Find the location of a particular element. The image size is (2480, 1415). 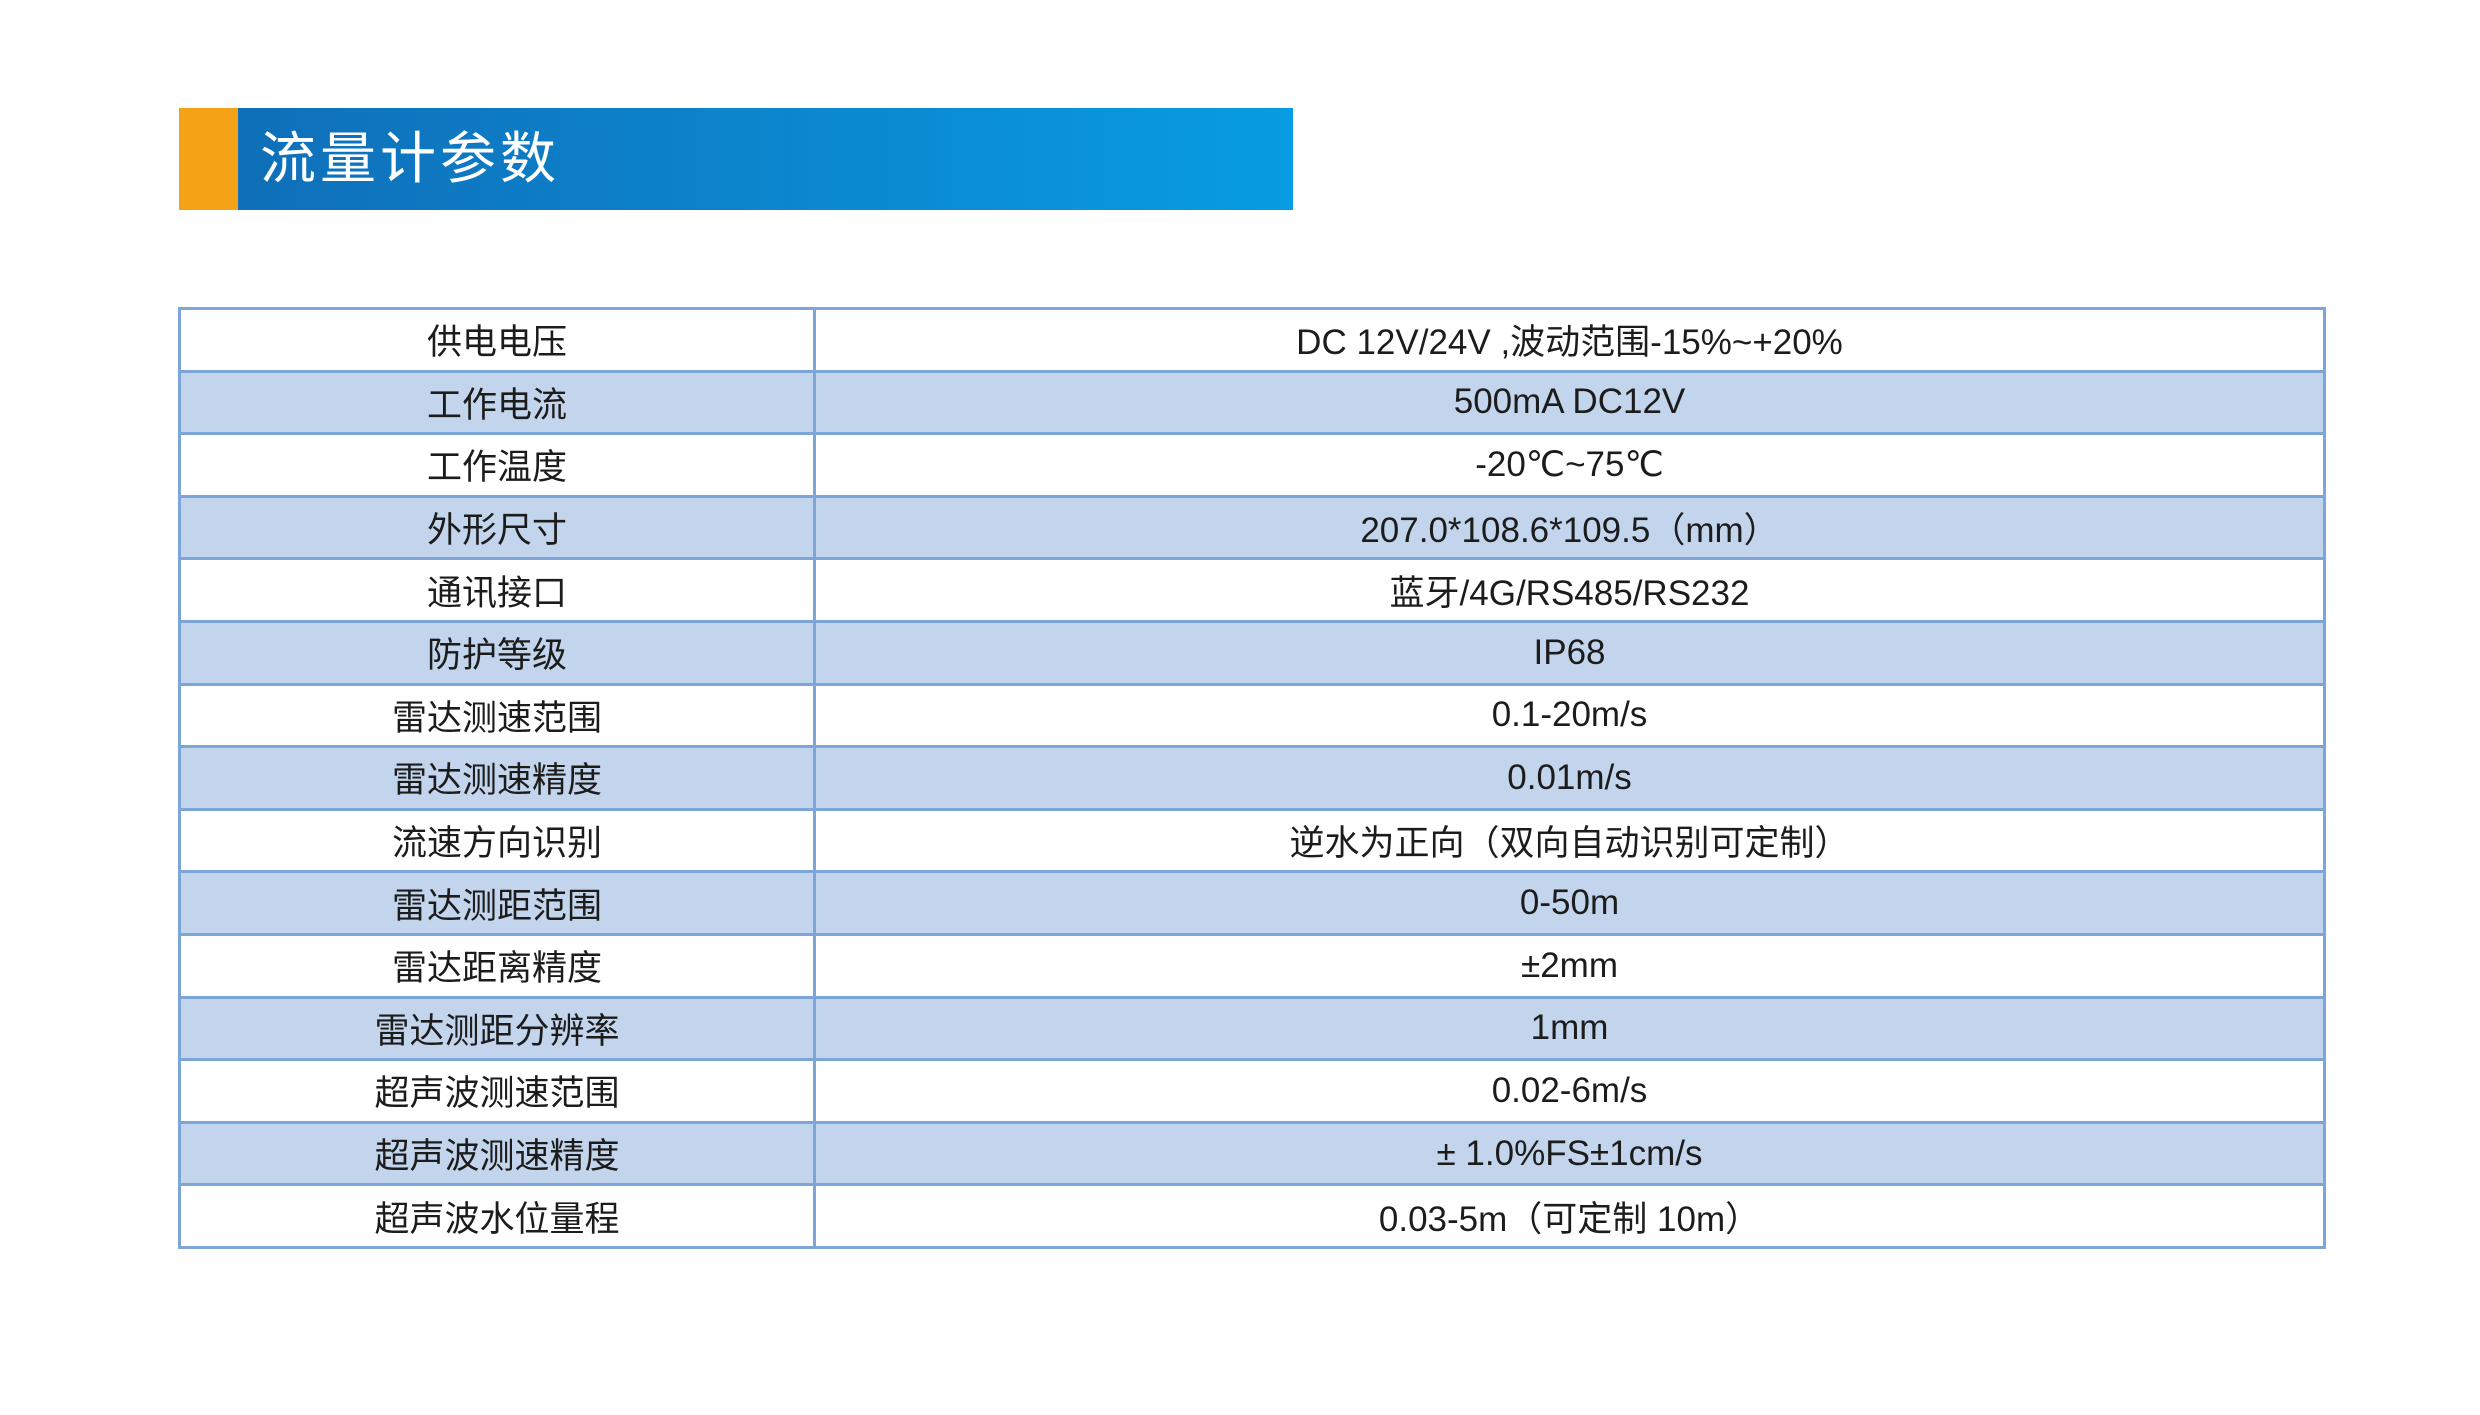

table-row: 超声波水位量程 0.03-5m（可定制 10m） is located at coordinates (1252, 1216).